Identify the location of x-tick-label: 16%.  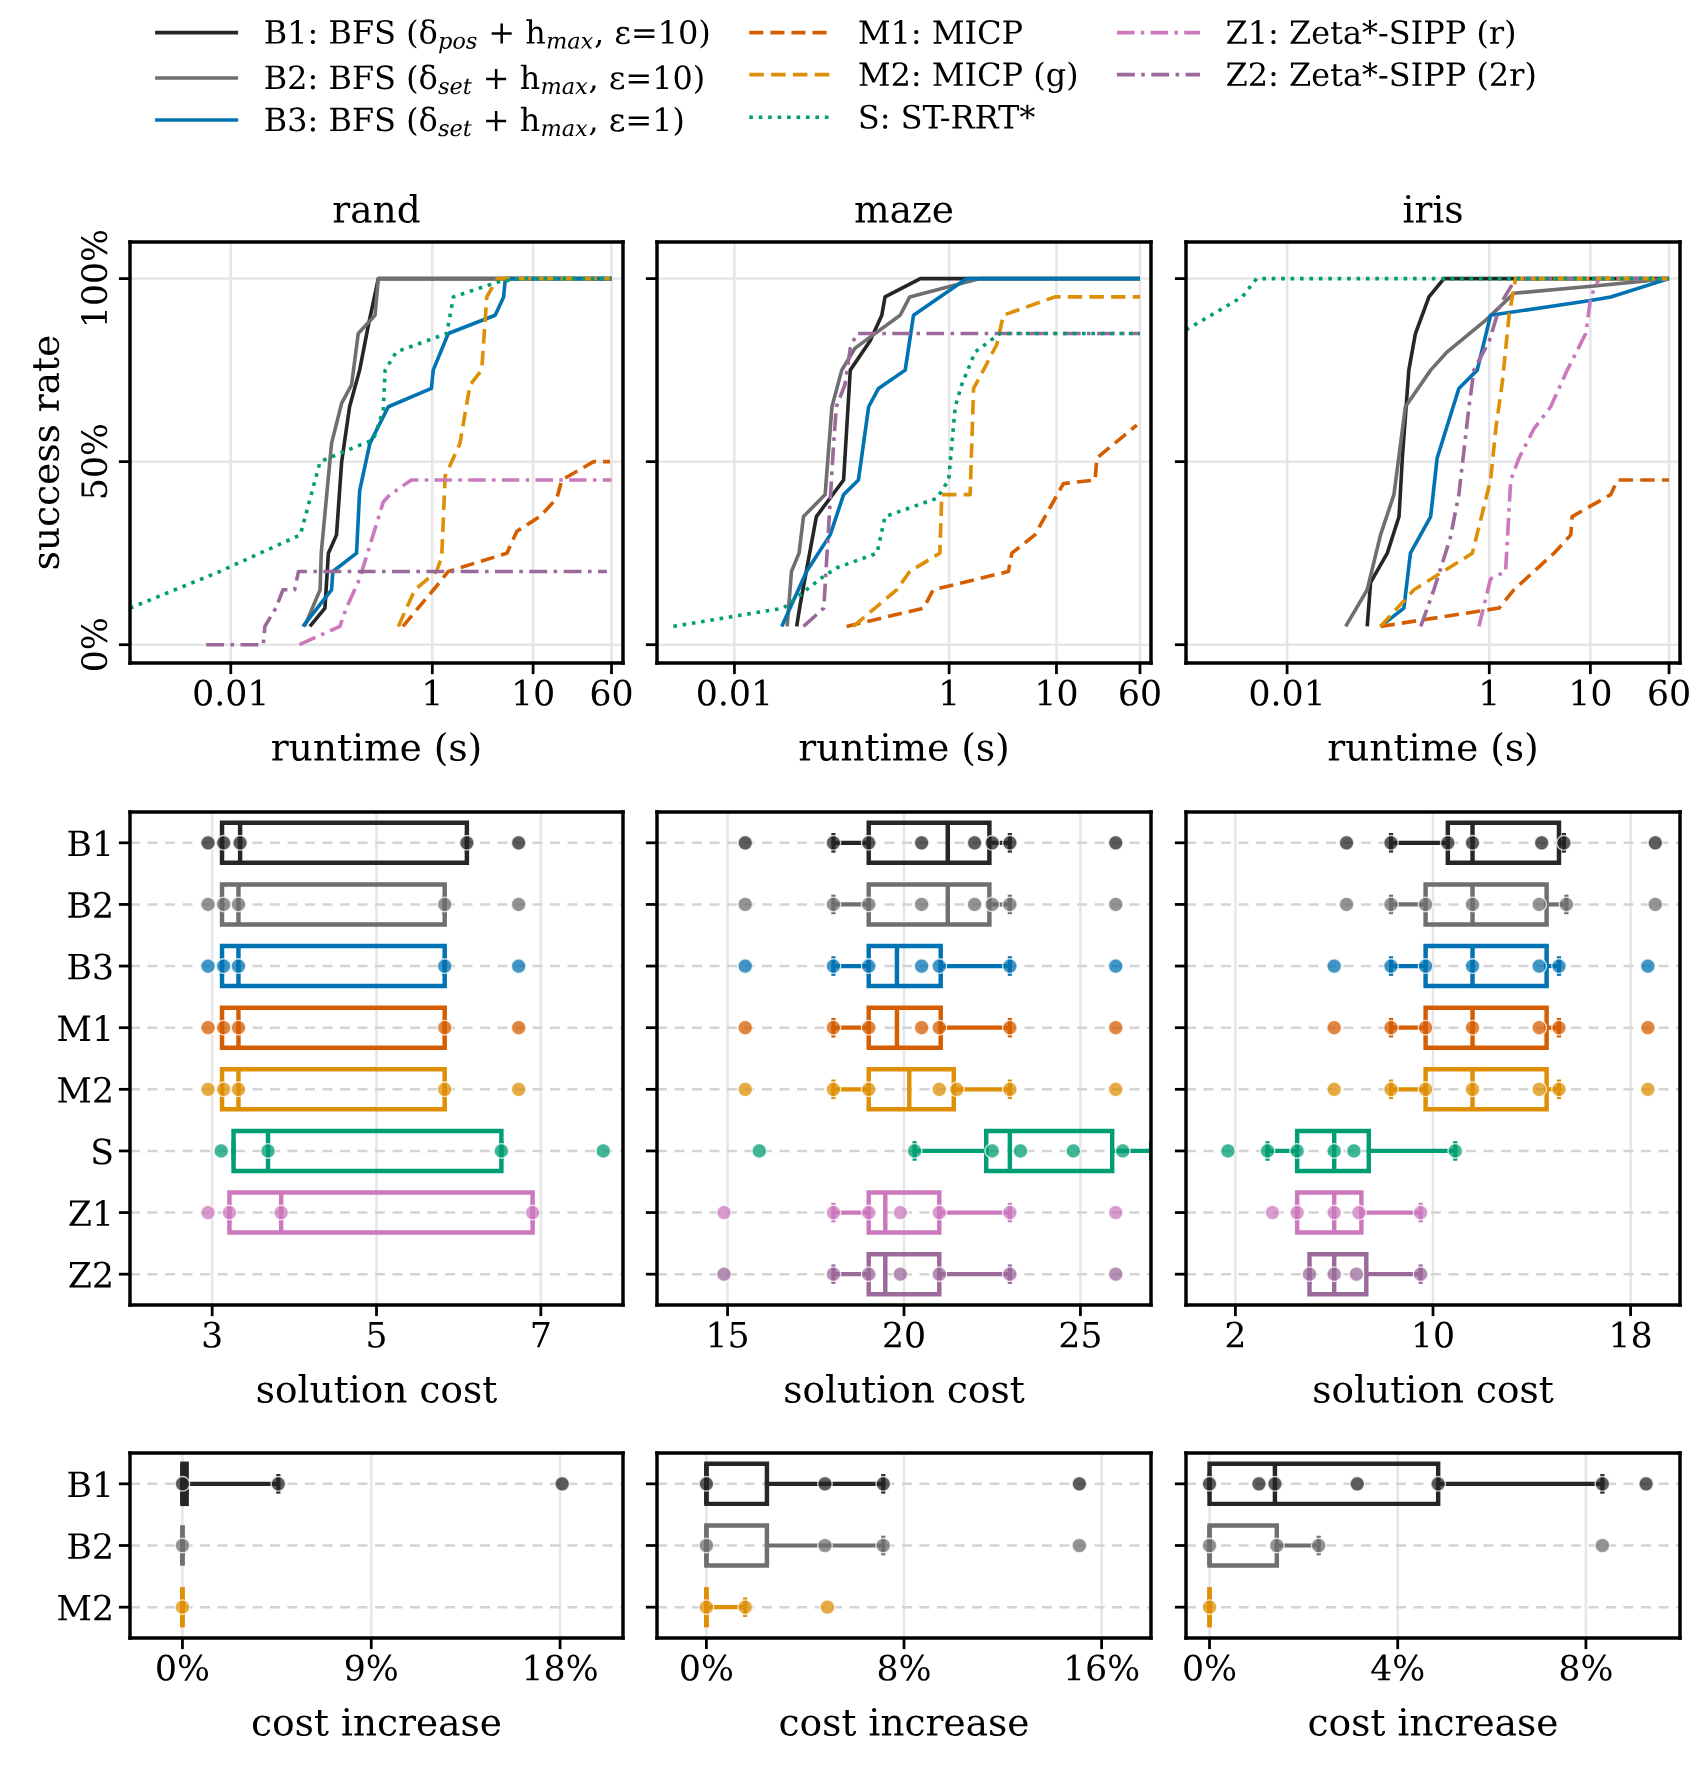
(1103, 1667).